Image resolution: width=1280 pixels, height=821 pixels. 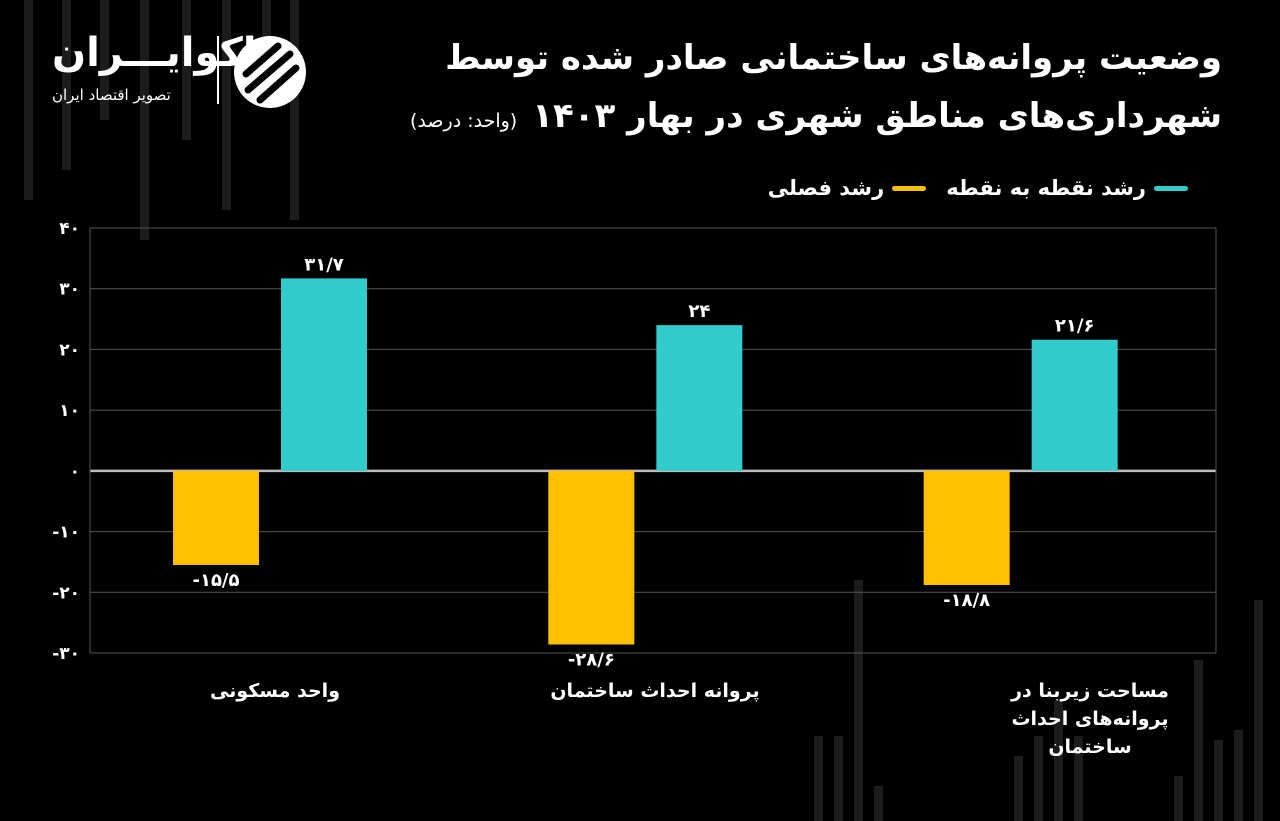 I want to click on legend-swatch-point-to-point, so click(x=1171, y=188).